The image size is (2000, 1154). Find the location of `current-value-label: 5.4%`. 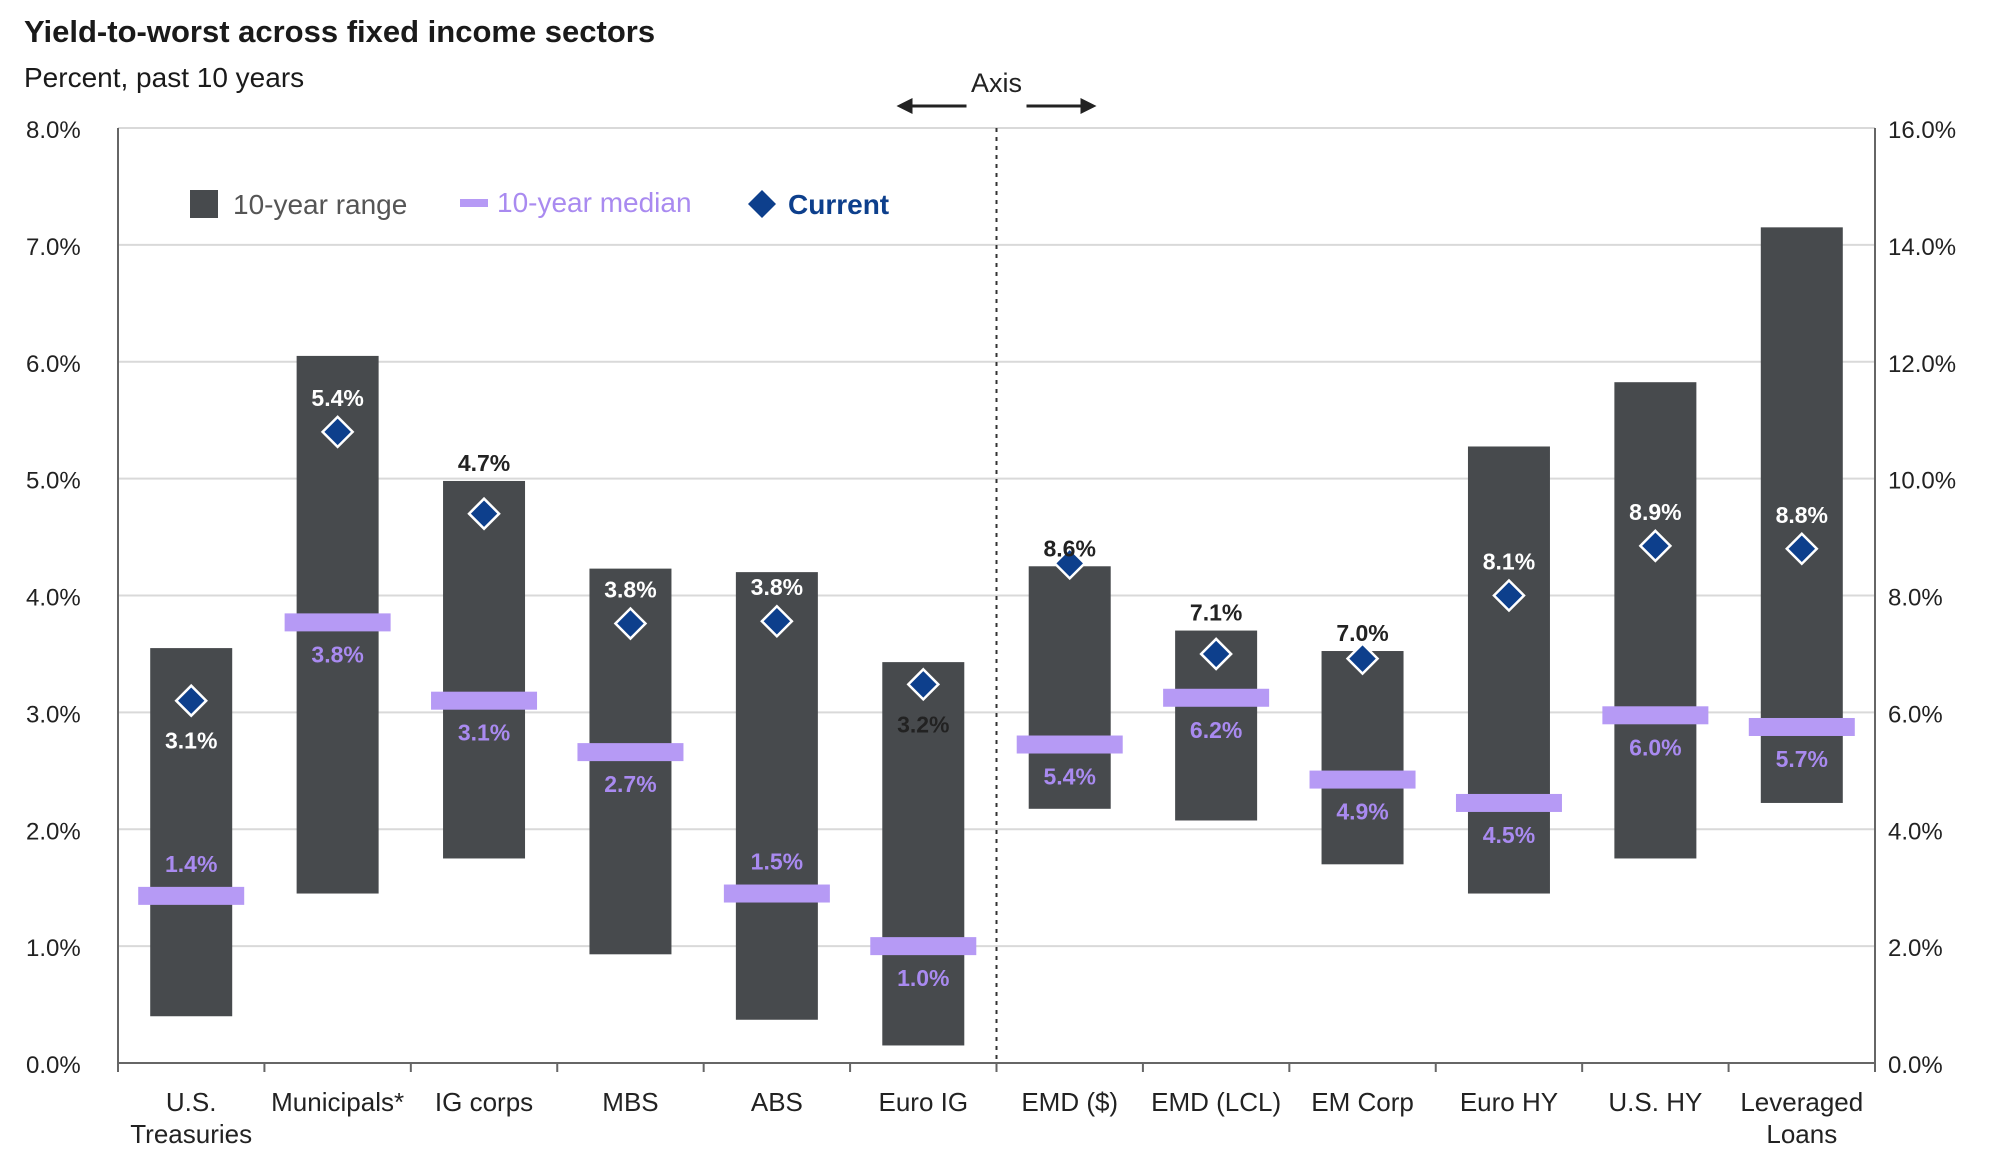

current-value-label: 5.4% is located at coordinates (337, 398).